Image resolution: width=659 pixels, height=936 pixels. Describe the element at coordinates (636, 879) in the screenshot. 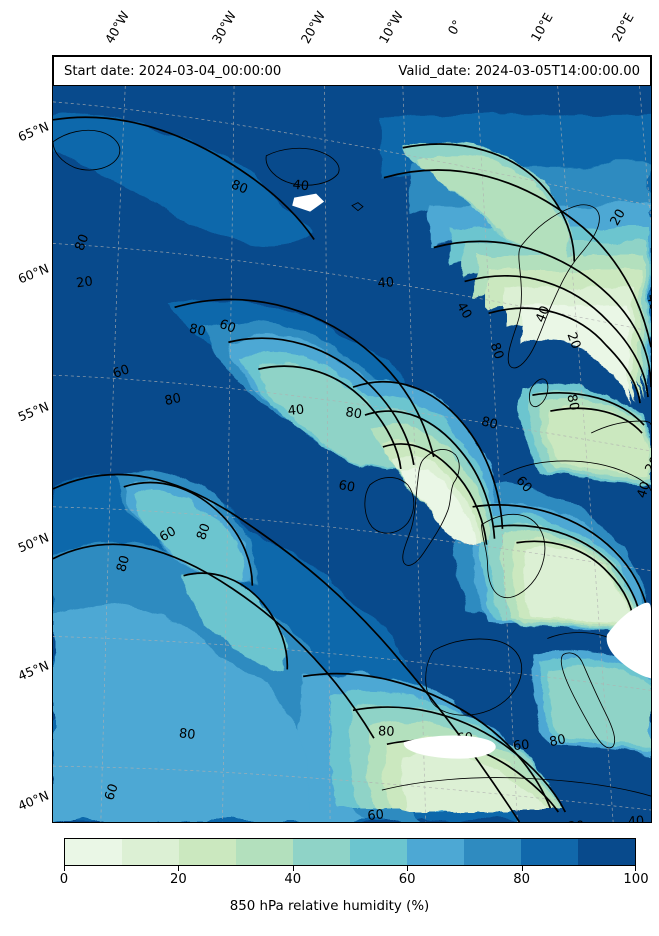

I see `colorbar-tick-label-100: 100` at that location.